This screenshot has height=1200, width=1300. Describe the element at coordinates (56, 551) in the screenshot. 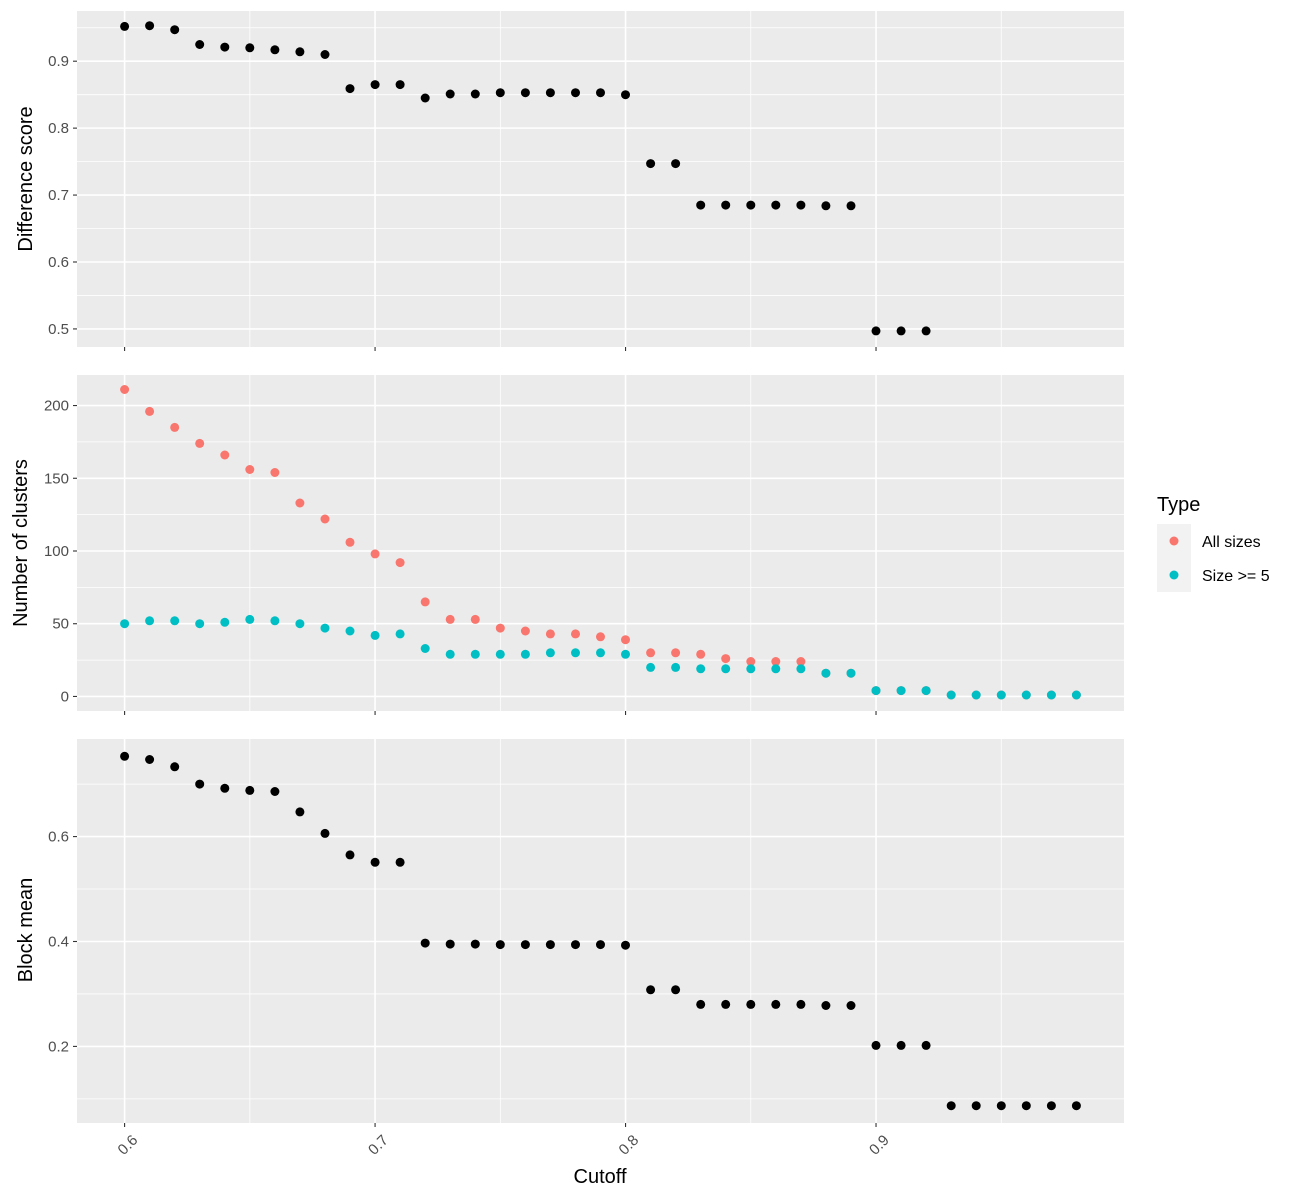

I see `y-tick-label: 100` at that location.